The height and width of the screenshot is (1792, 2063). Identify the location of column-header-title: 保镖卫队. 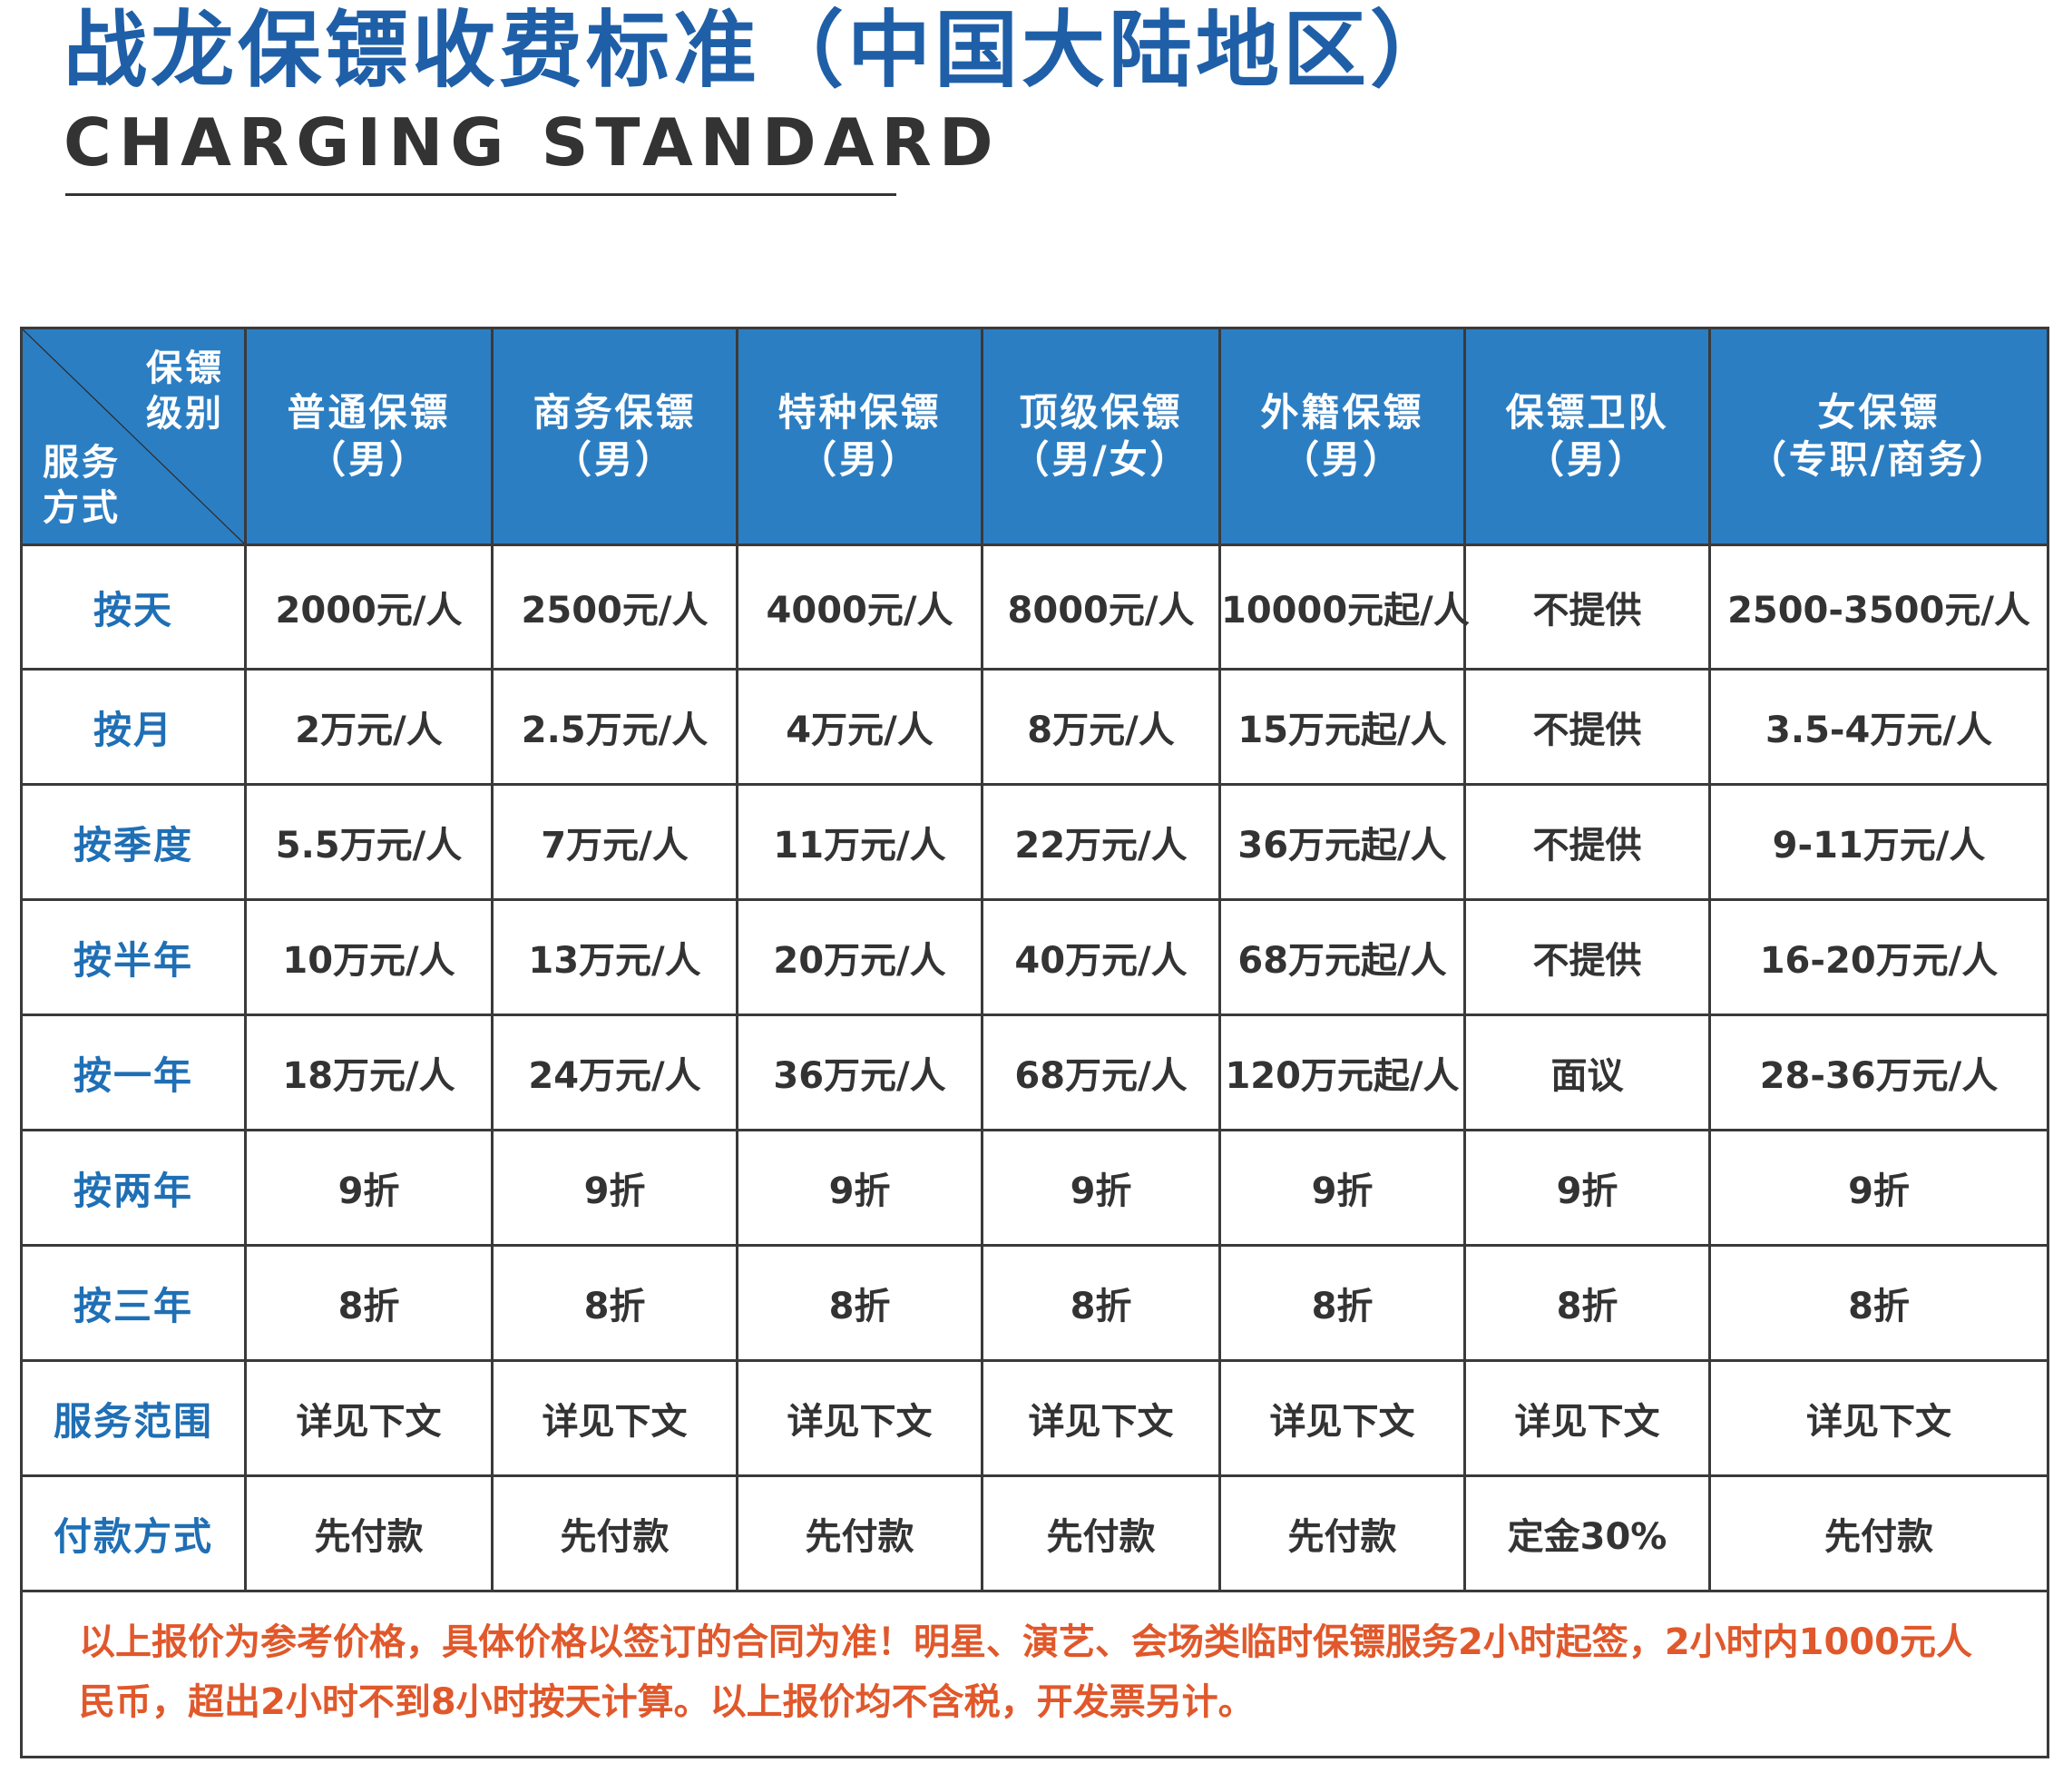
(1587, 412).